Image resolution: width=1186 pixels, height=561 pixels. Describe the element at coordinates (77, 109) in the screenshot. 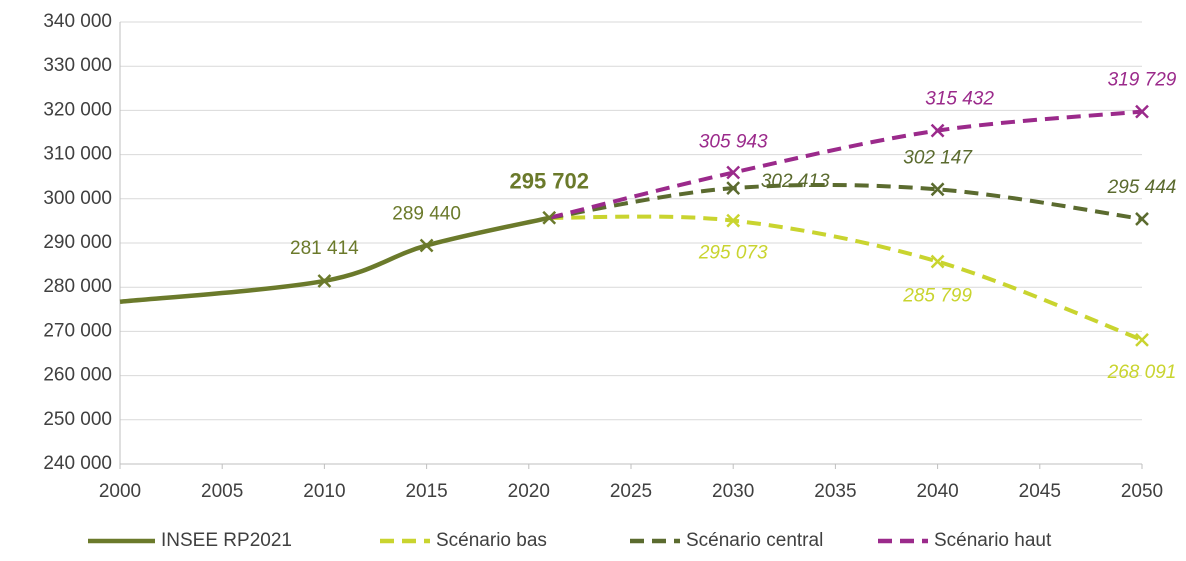

I see `y-tick-label: 320 000` at that location.